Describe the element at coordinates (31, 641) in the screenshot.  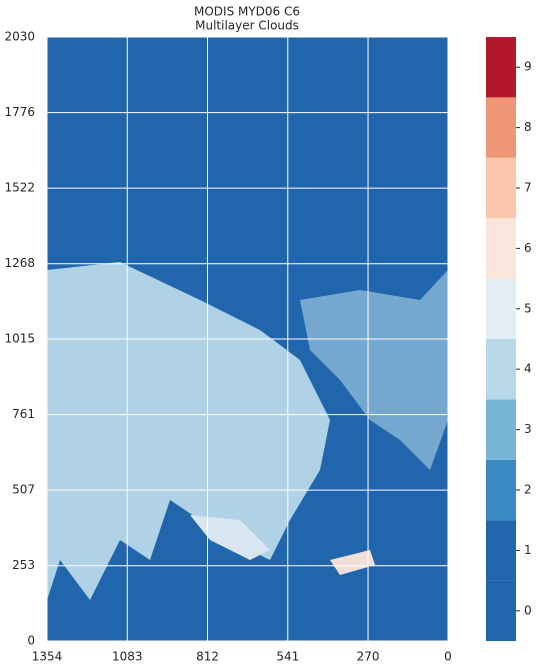
I see `y-tick-label: 0` at that location.